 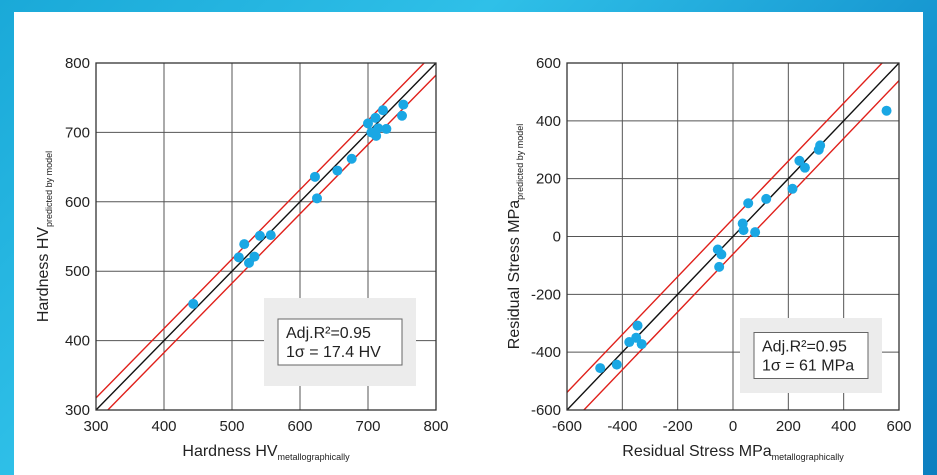 What do you see at coordinates (733, 426) in the screenshot?
I see `x-tick-label: 0` at bounding box center [733, 426].